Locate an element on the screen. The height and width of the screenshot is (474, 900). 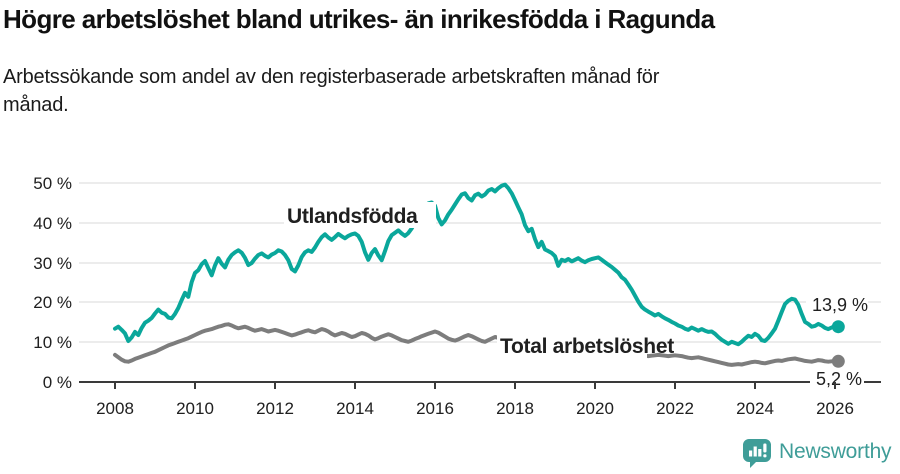
newsworthy-logo: Newsworthy is located at coordinates (817, 453).